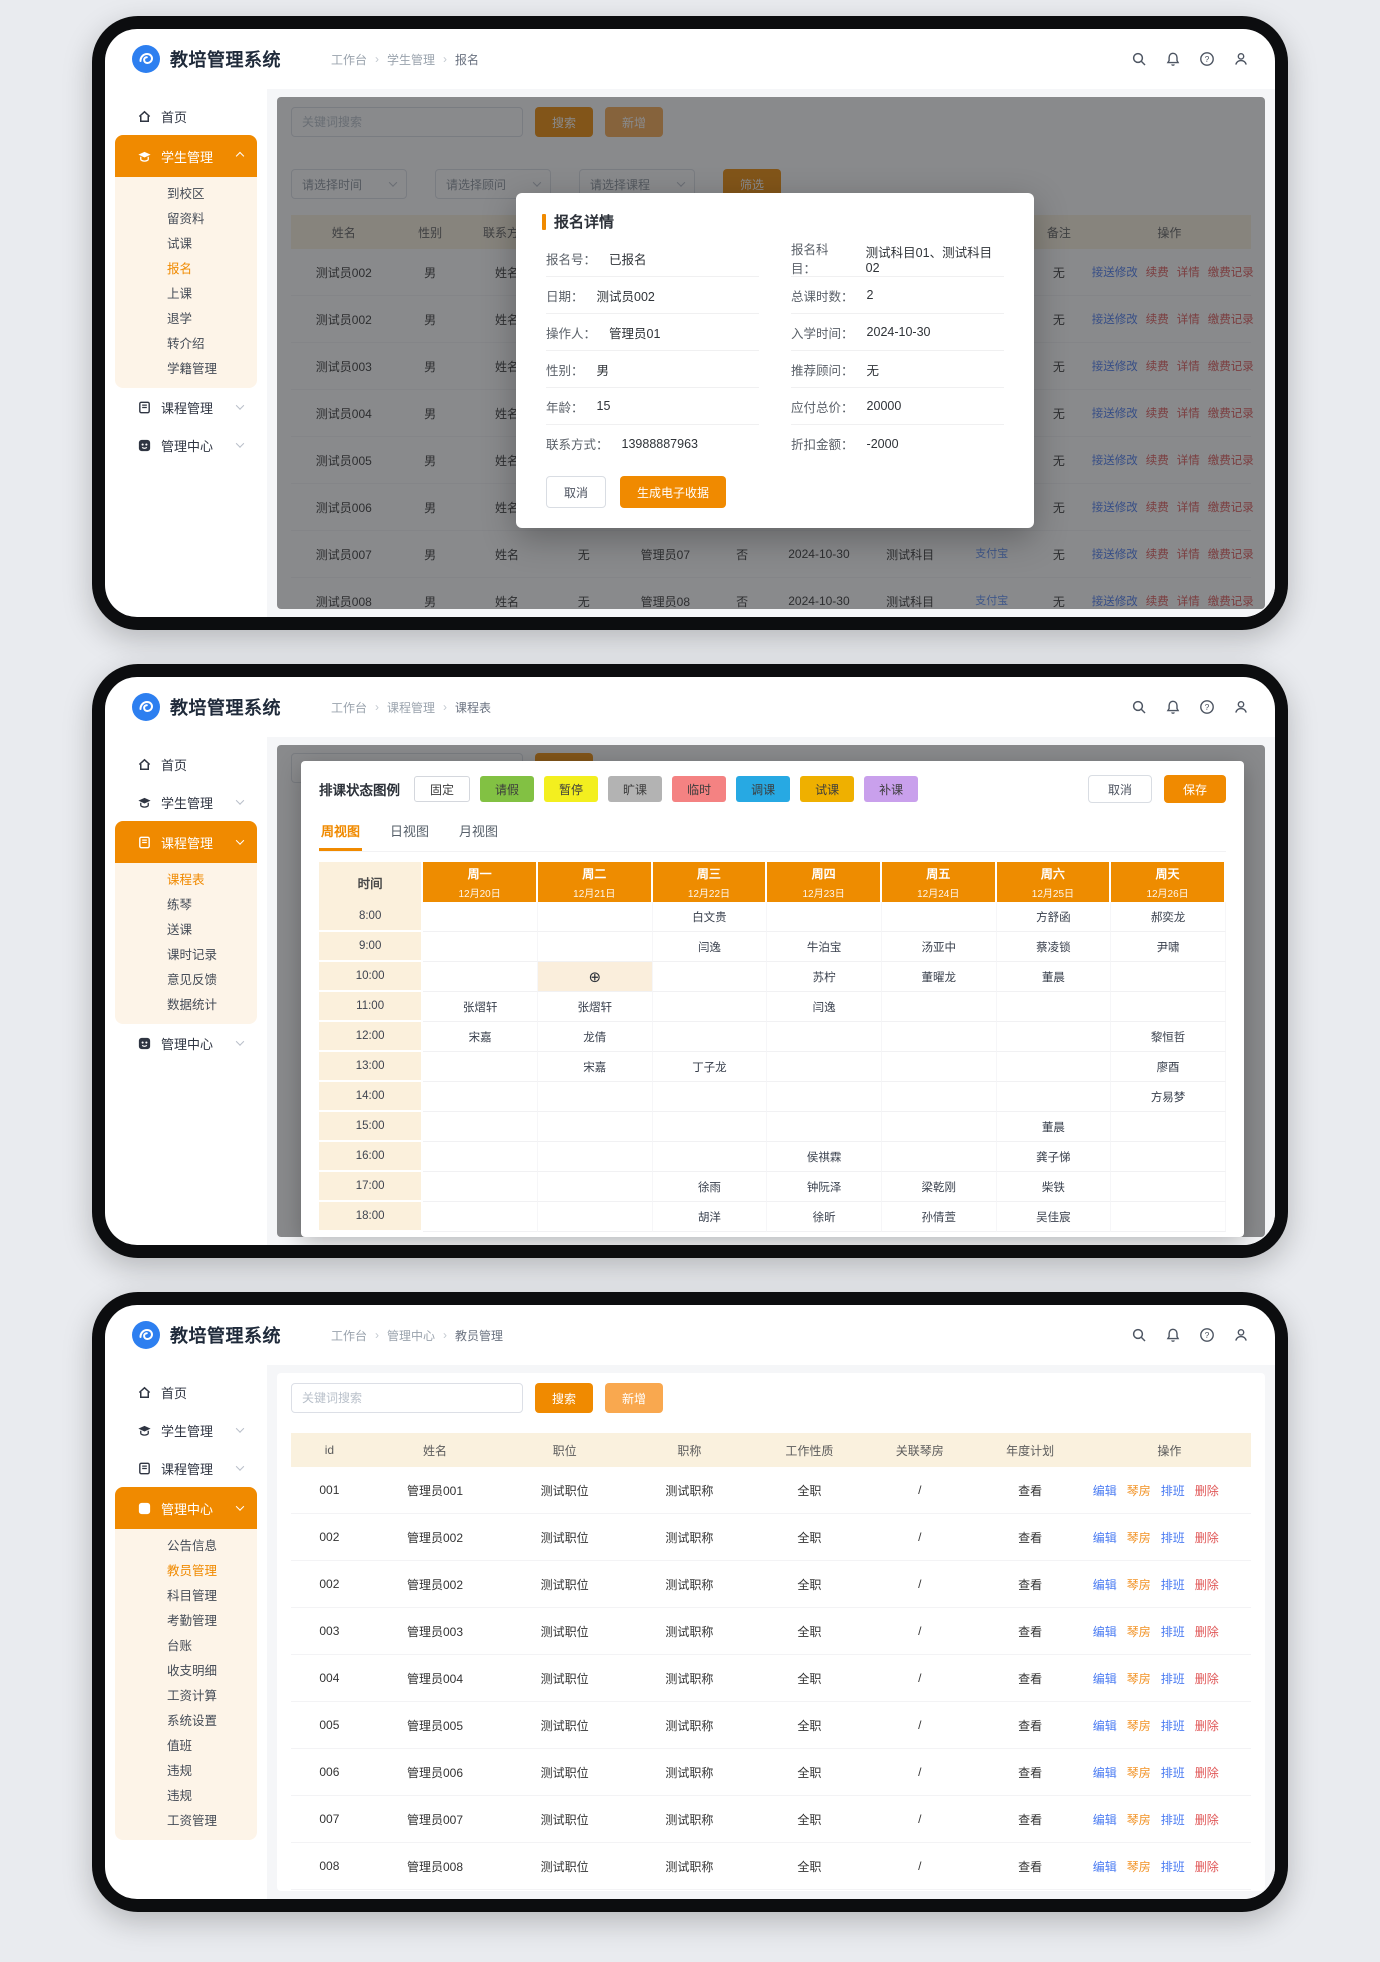 The width and height of the screenshot is (1380, 1962). What do you see at coordinates (186, 1005) in the screenshot?
I see `sidebar-subitem: 数据统计` at bounding box center [186, 1005].